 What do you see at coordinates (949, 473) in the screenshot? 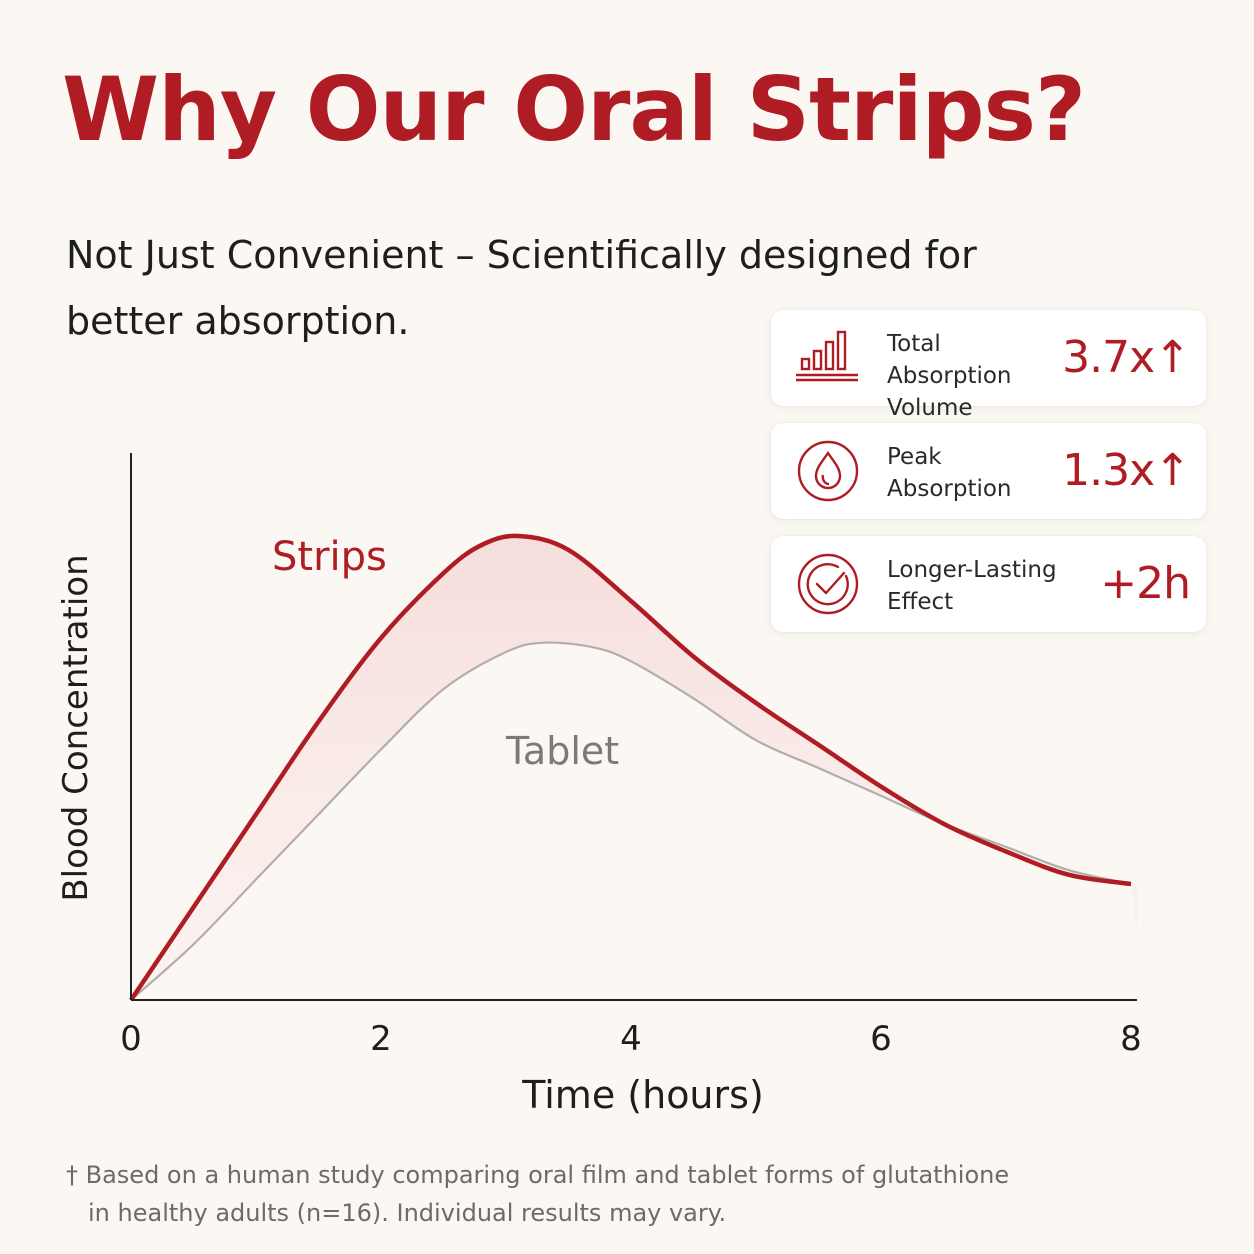
I see `stat-label: Peak Absorption` at bounding box center [949, 473].